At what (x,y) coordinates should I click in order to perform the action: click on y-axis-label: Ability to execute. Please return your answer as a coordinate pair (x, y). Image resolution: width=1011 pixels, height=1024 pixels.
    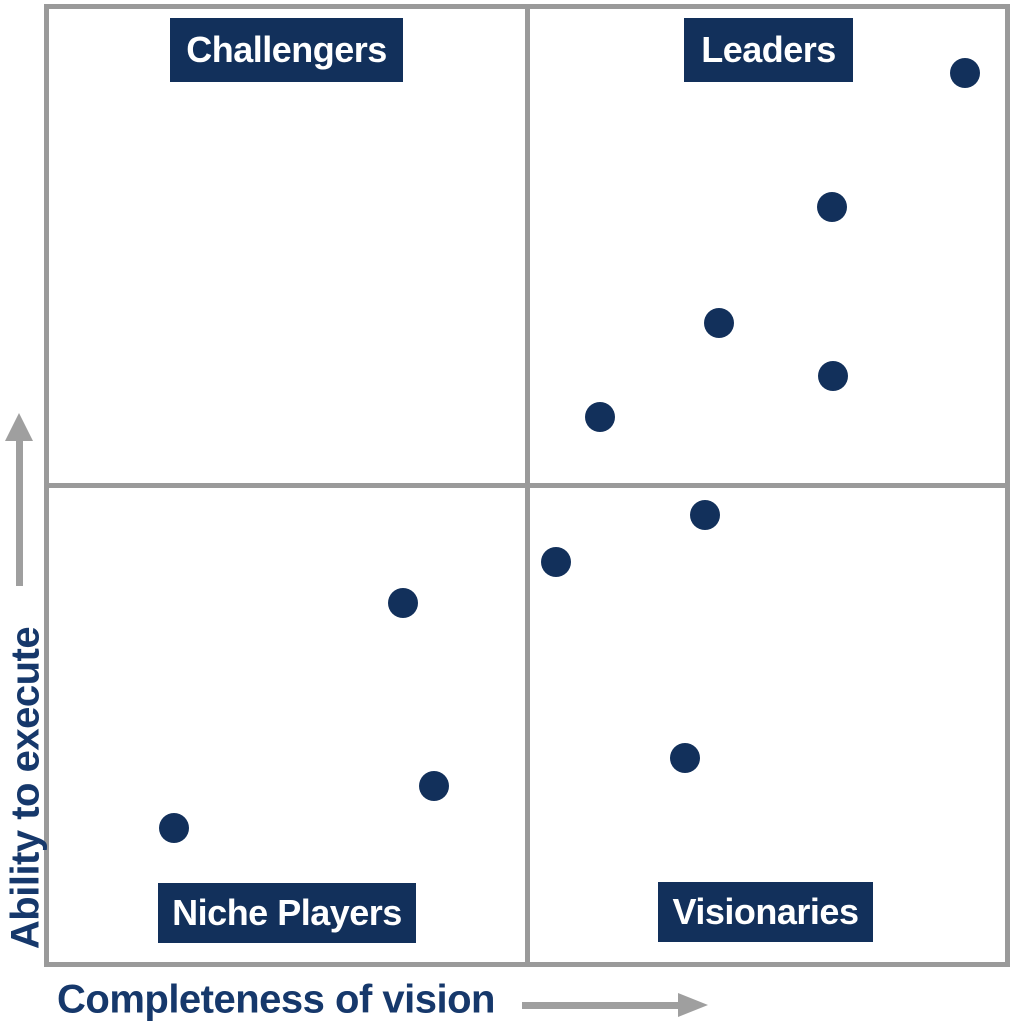
    Looking at the image, I should click on (25, 788).